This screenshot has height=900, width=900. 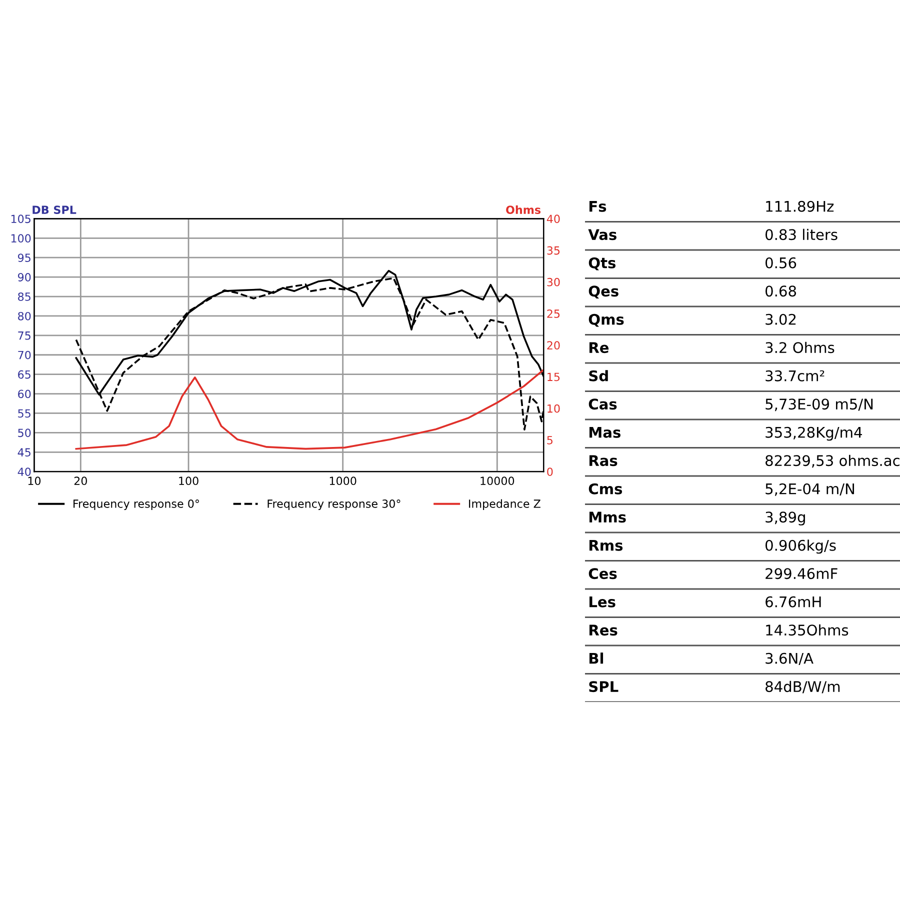 I want to click on text: 0.83 liters, so click(x=802, y=234).